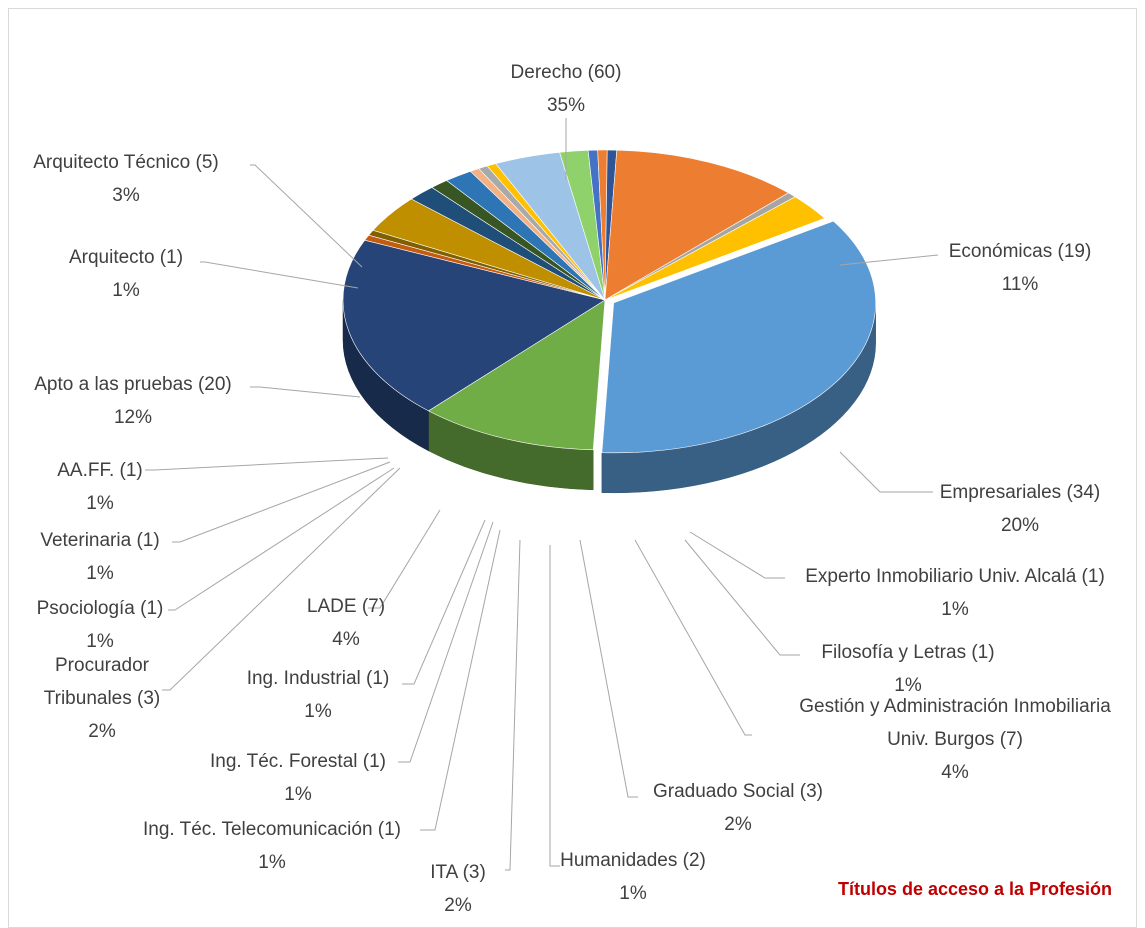 The width and height of the screenshot is (1145, 928). What do you see at coordinates (272, 846) in the screenshot?
I see `data-label: Ing. Téc. Telecomunicación (1) 1%` at bounding box center [272, 846].